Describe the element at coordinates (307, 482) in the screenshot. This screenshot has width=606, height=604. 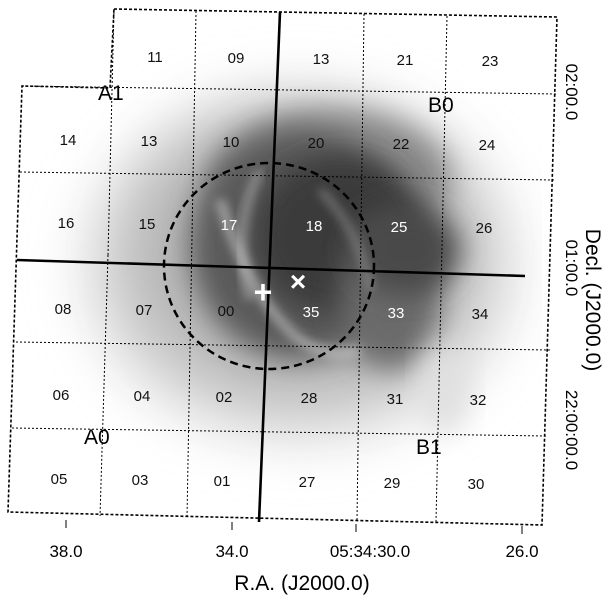
I see `cell-label: 27` at that location.